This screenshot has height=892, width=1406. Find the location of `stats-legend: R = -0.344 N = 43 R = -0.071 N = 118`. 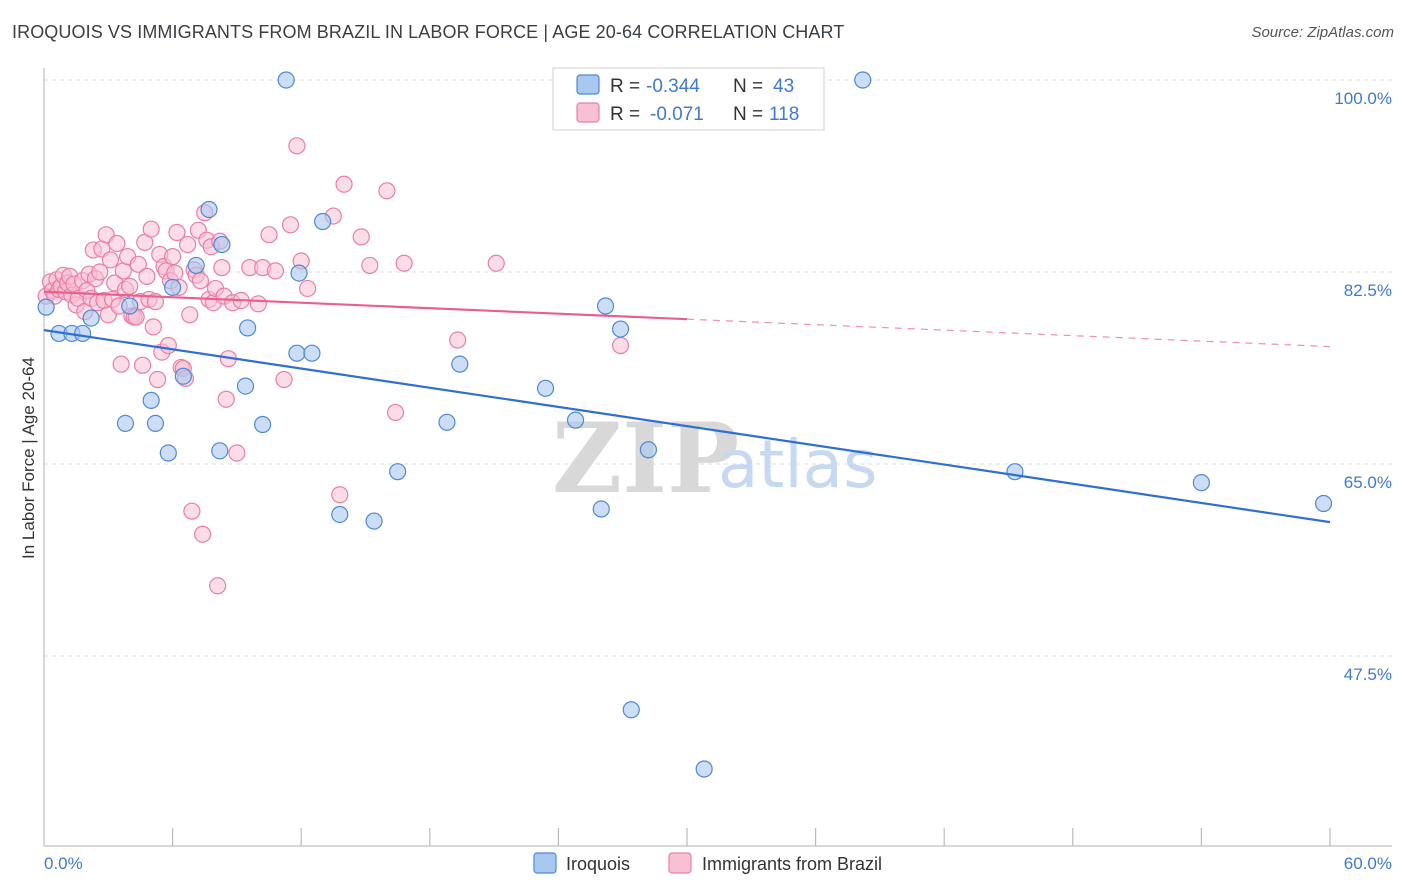

stats-legend: R = -0.344 N = 43 R = -0.071 N = 118 is located at coordinates (688, 99).